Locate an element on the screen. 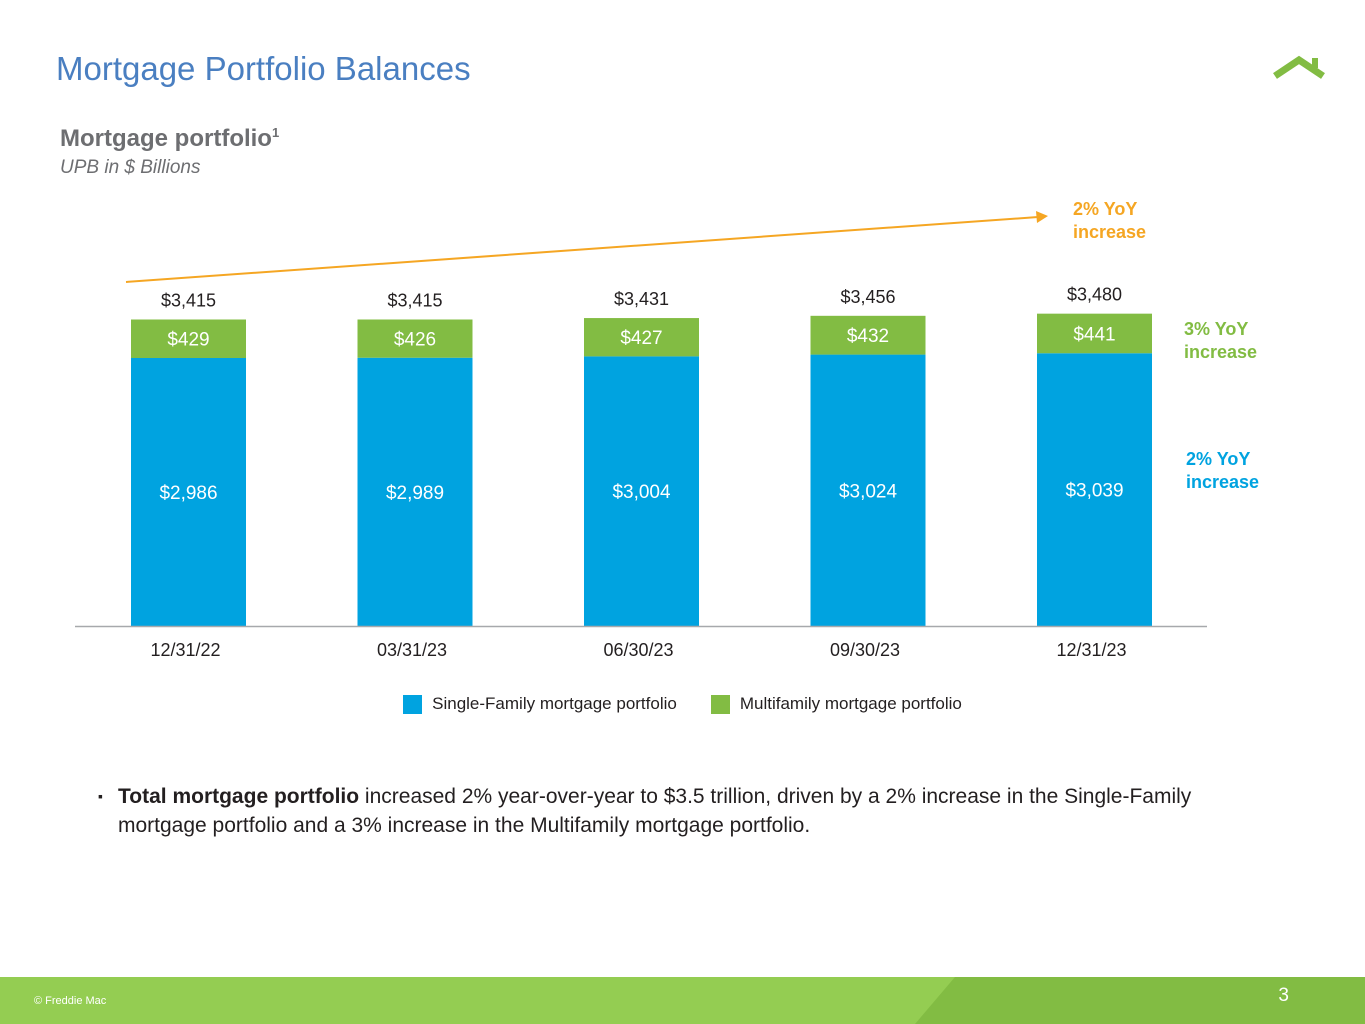 The width and height of the screenshot is (1365, 1024). bullet-bold-text: Total mortgage portfolio is located at coordinates (239, 796).